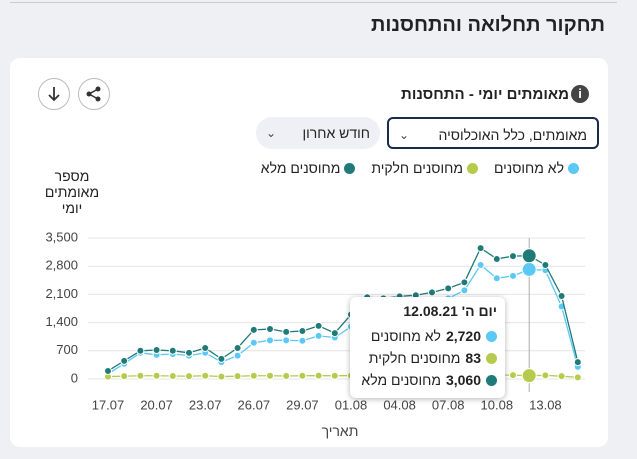 This screenshot has height=459, width=637. I want to click on period-dropdown: חודש אחרון ⌄, so click(318, 133).